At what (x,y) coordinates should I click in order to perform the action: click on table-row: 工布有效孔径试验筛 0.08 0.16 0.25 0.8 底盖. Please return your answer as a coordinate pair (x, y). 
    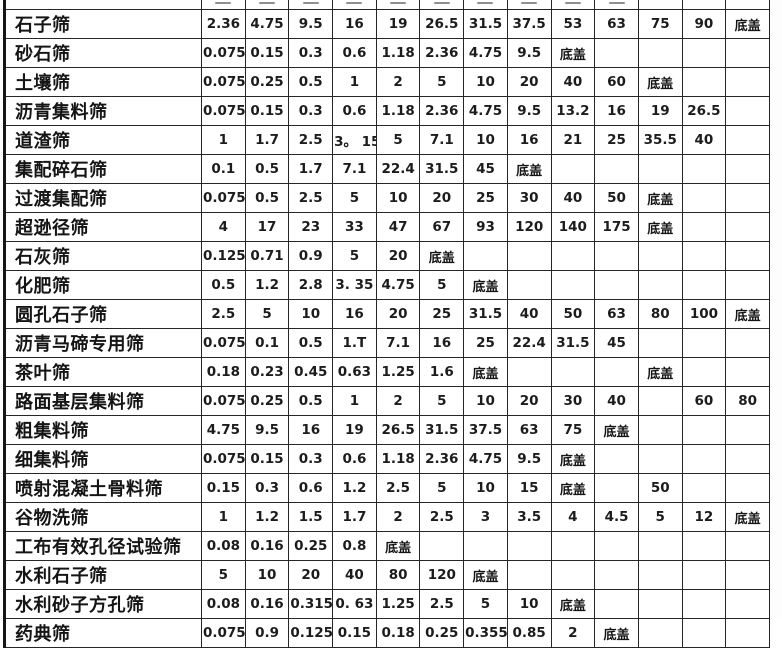
    Looking at the image, I should click on (386, 546).